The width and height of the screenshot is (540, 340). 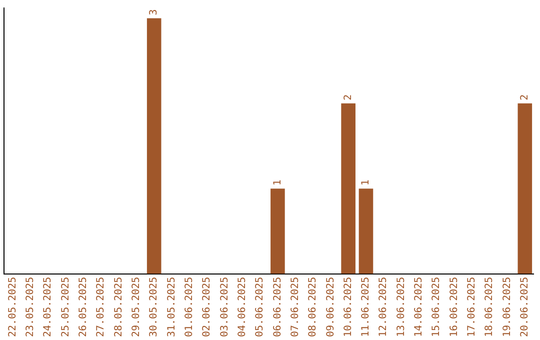 I want to click on x-tick-label: 04.06.2025, so click(x=242, y=307).